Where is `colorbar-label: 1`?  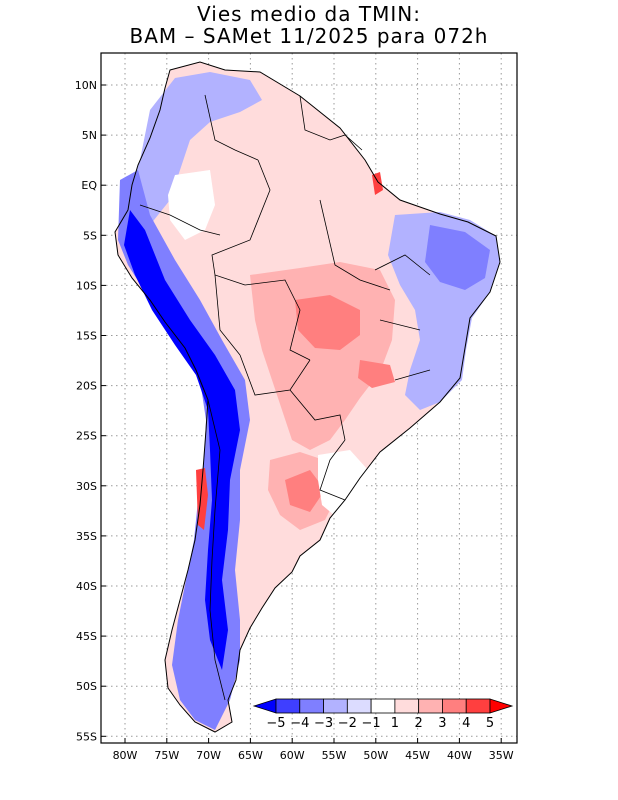 colorbar-label: 1 is located at coordinates (395, 723).